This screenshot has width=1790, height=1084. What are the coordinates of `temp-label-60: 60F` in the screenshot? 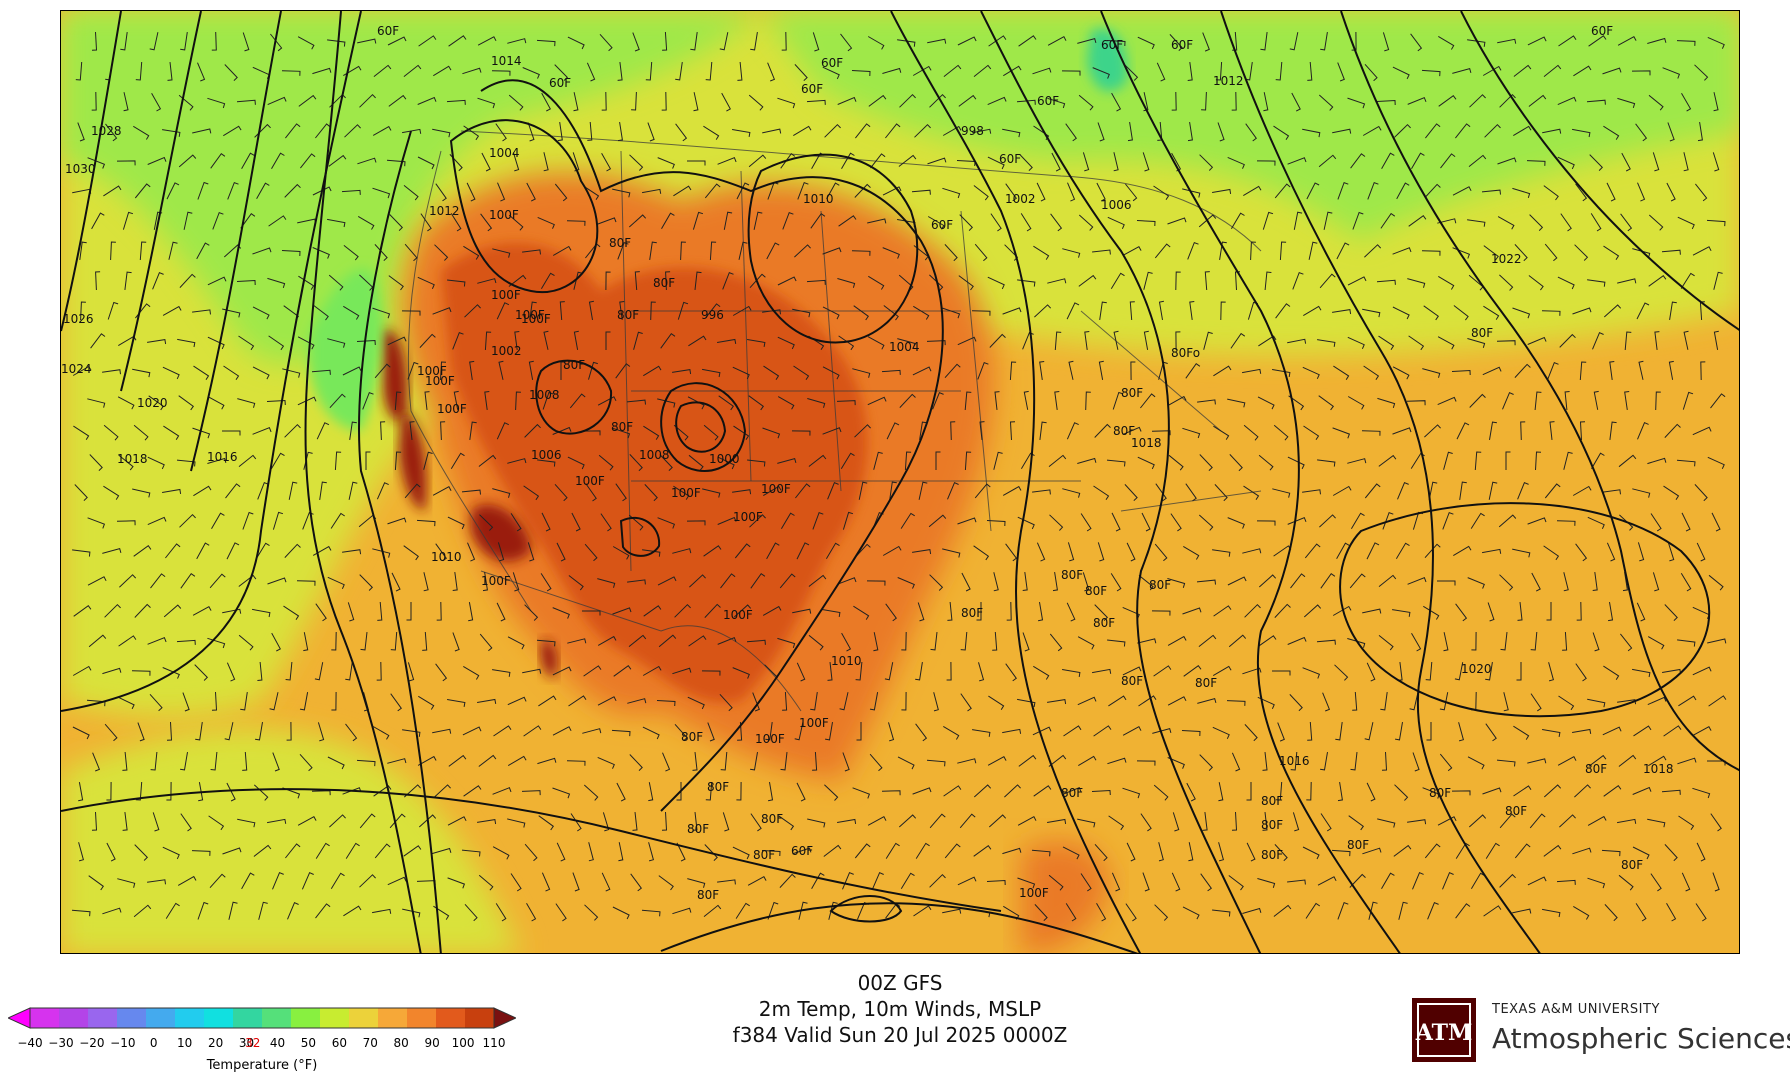 It's located at (1010, 159).